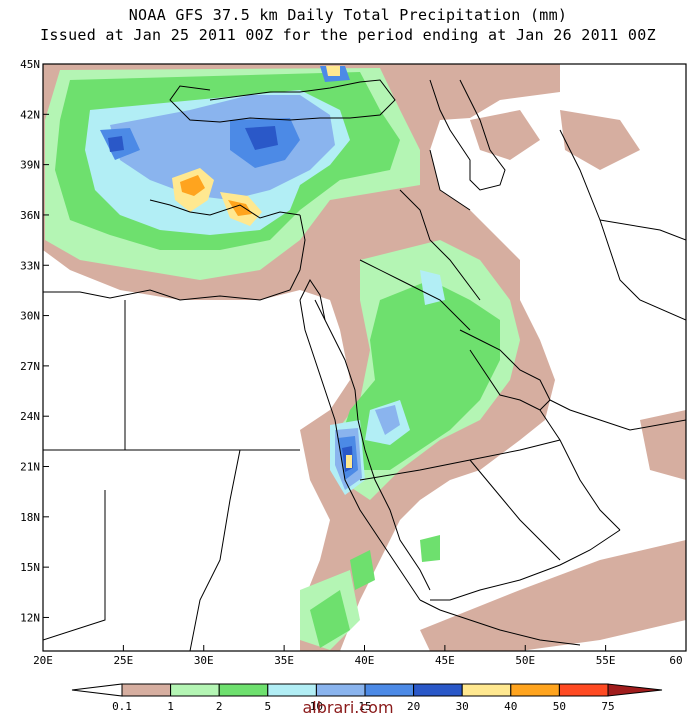 The width and height of the screenshot is (696, 720). What do you see at coordinates (607, 706) in the screenshot?
I see `colorbar-label: 75` at bounding box center [607, 706].